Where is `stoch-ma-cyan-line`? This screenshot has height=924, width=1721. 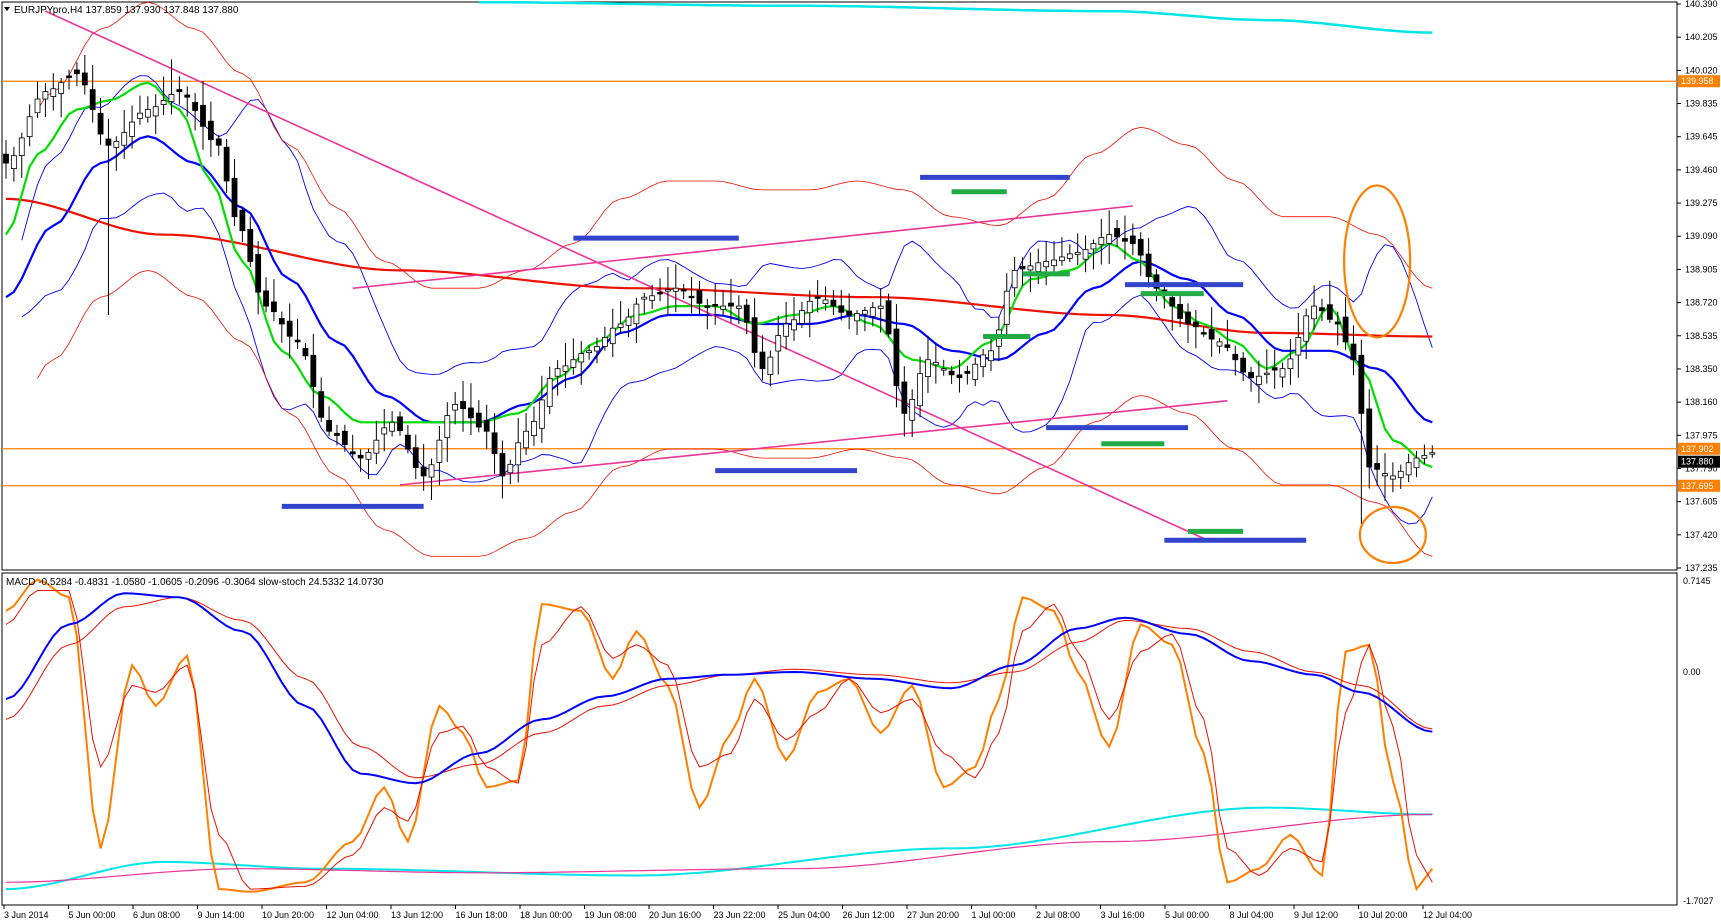
stoch-ma-cyan-line is located at coordinates (719, 848).